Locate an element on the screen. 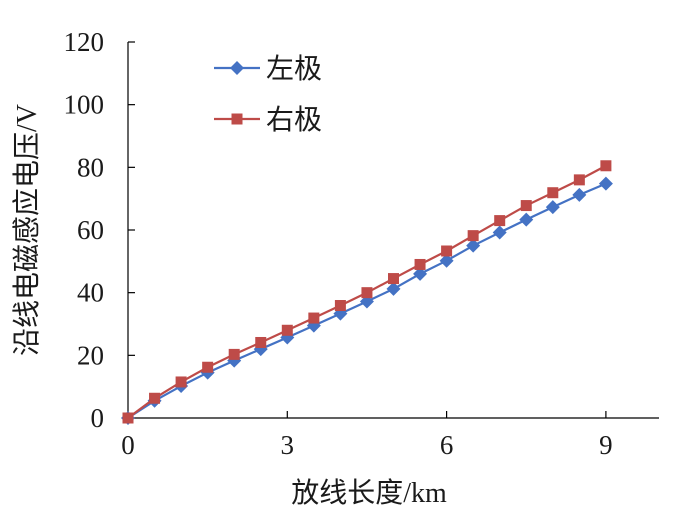  y-tick-label: 20 is located at coordinates (90, 355).